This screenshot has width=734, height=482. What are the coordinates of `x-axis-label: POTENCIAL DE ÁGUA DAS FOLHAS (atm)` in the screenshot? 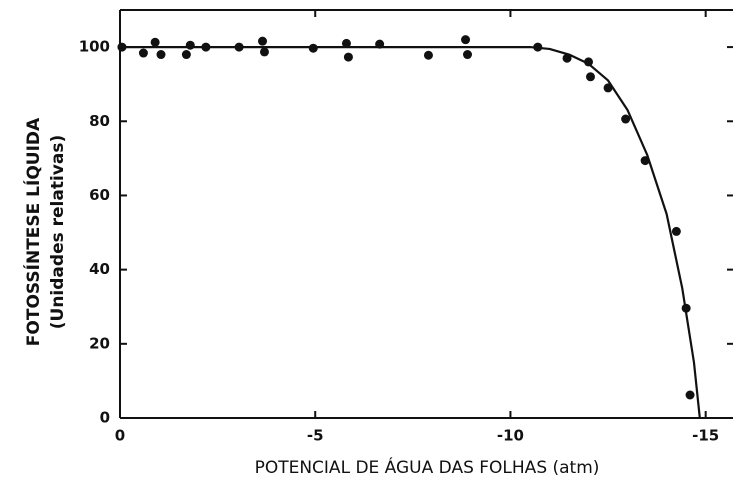 It's located at (427, 467).